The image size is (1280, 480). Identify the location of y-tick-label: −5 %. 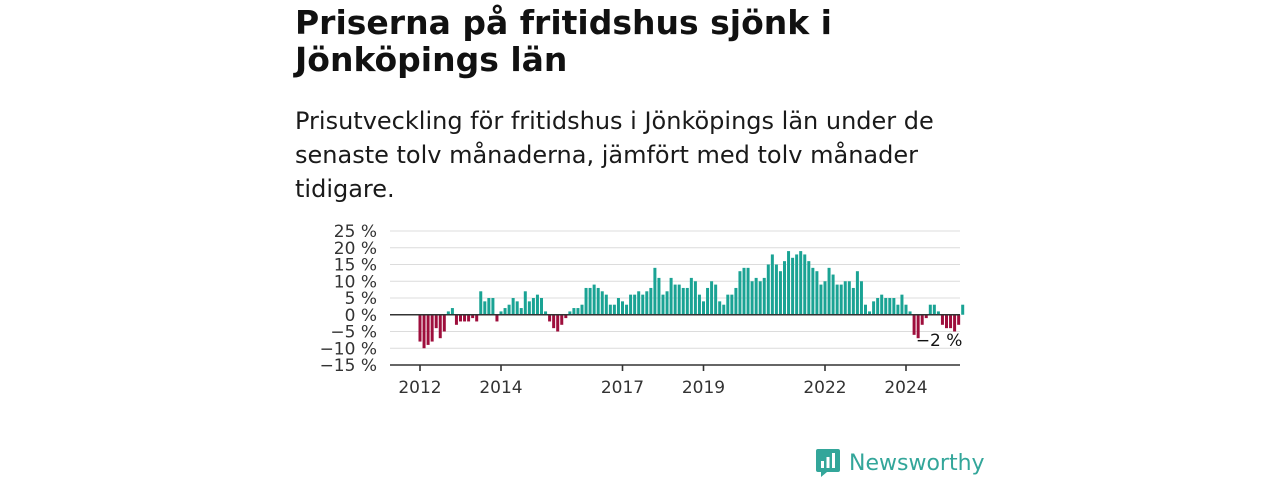
(353, 333).